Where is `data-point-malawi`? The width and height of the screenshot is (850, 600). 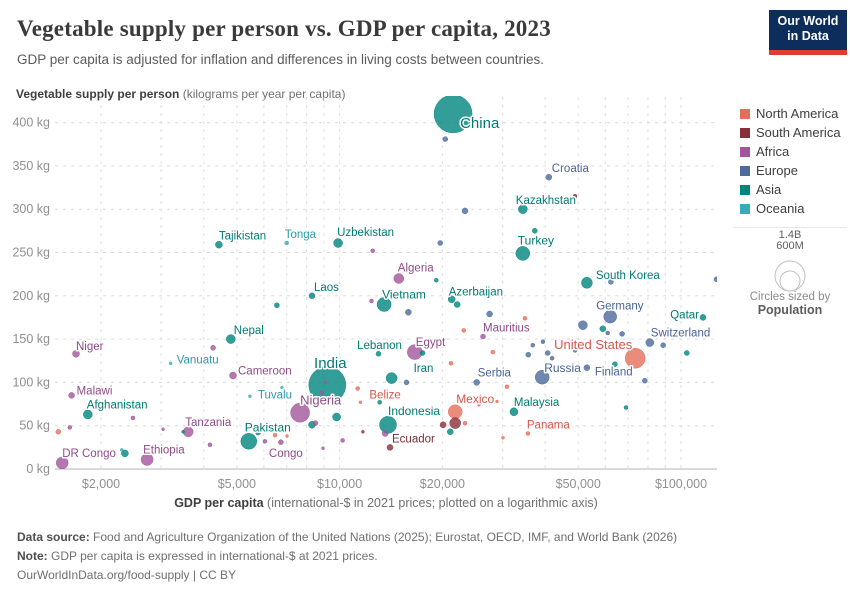 data-point-malawi is located at coordinates (71, 395).